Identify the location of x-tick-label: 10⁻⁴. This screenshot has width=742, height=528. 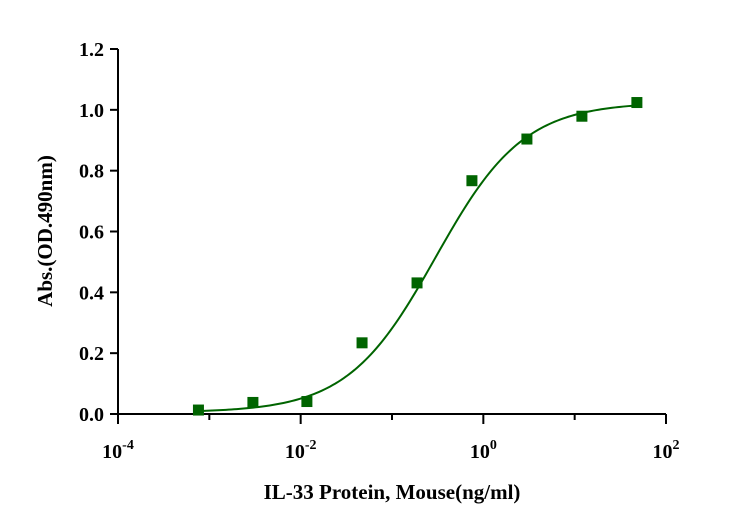
(118, 450).